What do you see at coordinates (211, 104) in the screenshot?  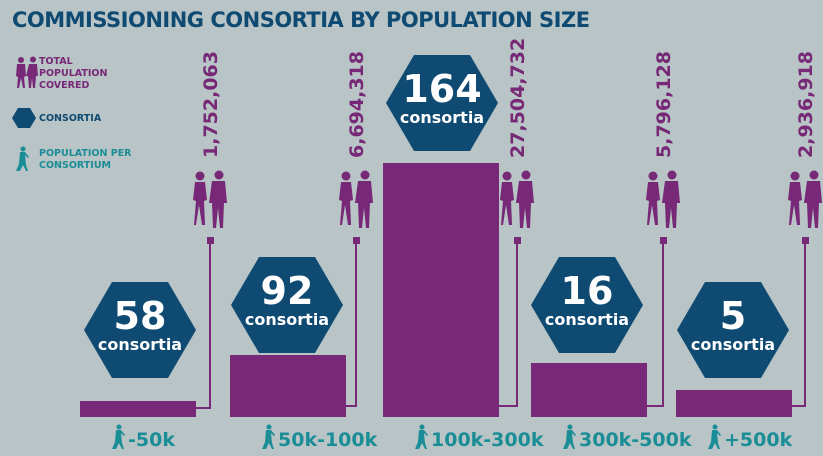 I see `population-label: 1,752,063` at bounding box center [211, 104].